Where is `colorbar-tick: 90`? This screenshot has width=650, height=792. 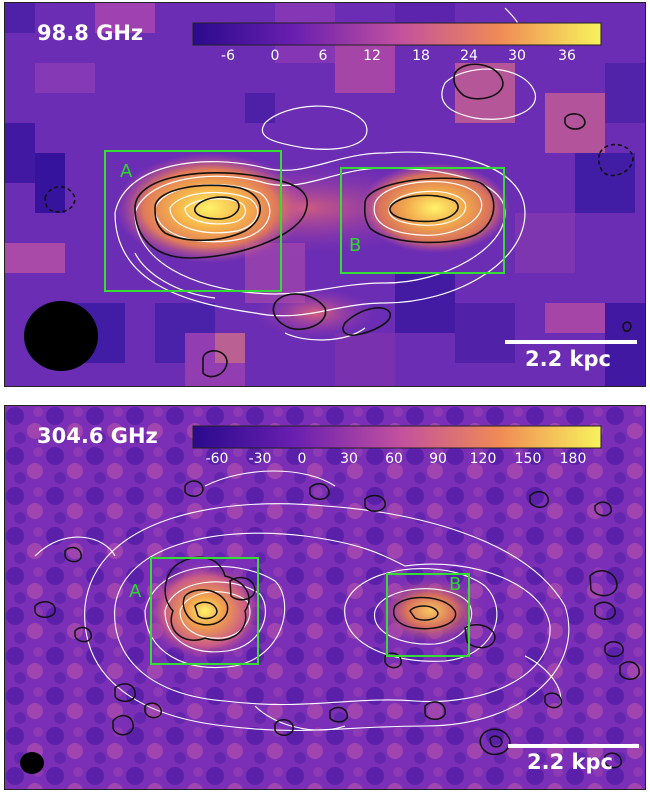
colorbar-tick: 90 is located at coordinates (438, 459).